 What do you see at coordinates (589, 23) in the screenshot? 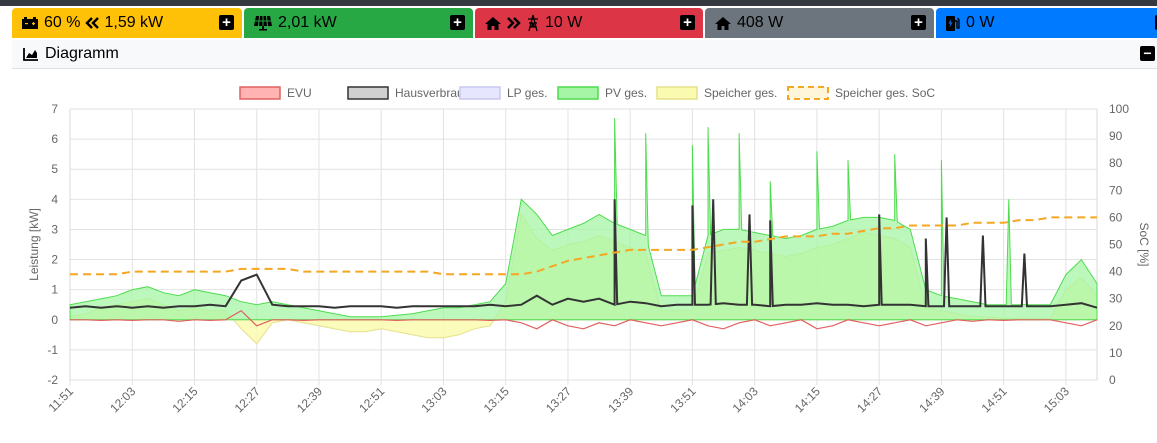
I see `evu-tile: 10 W +` at bounding box center [589, 23].